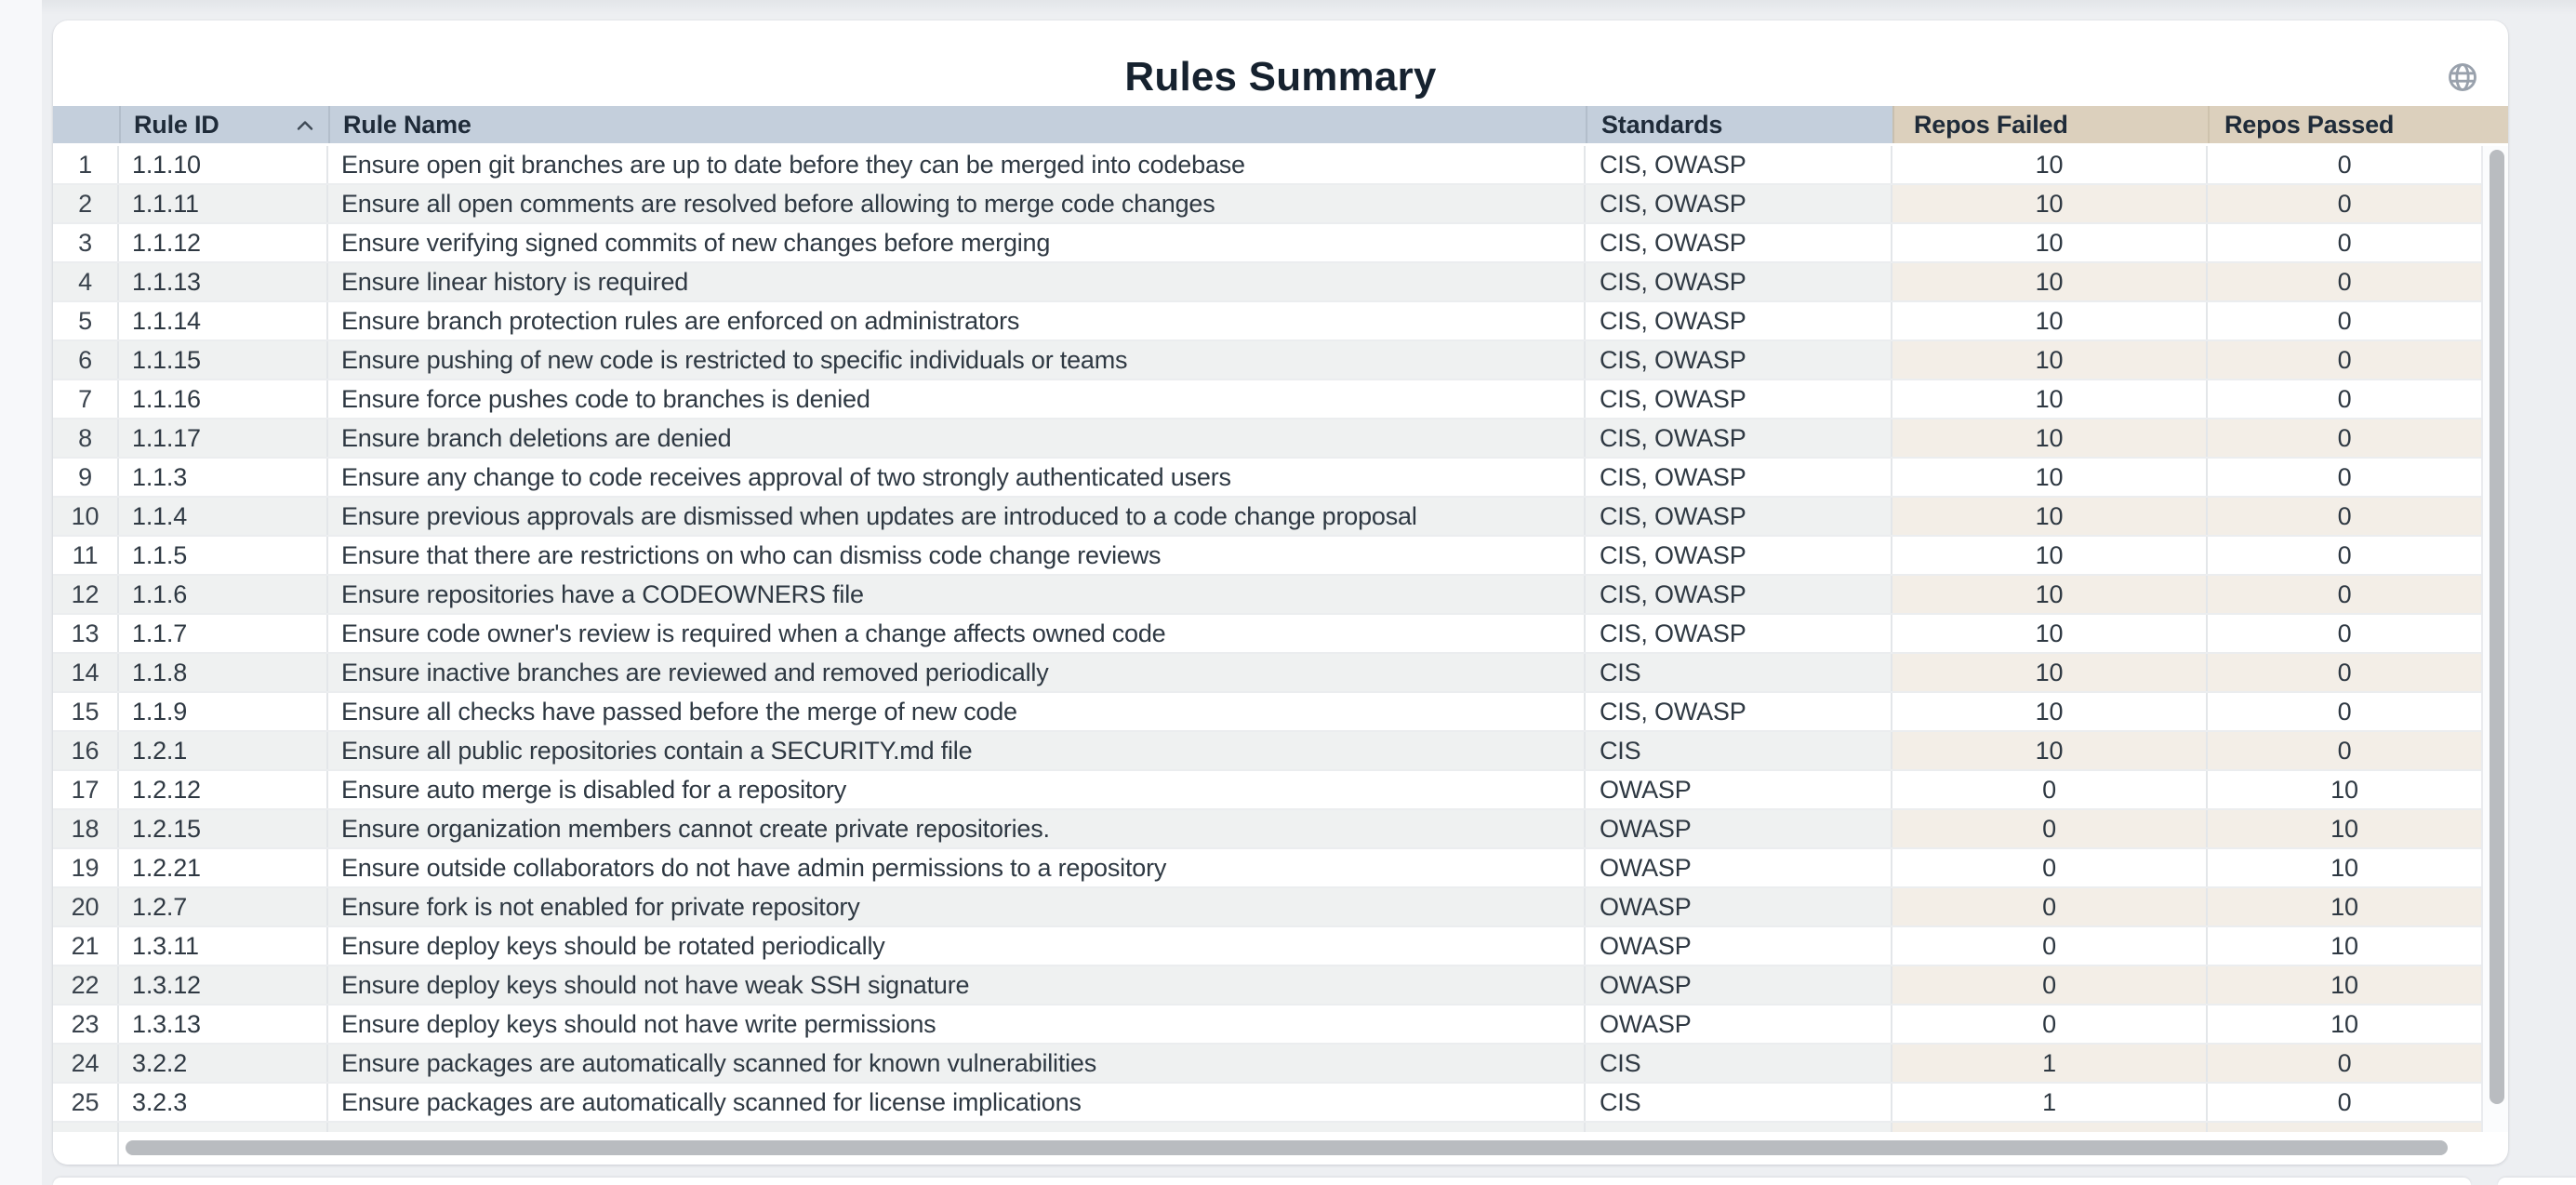 This screenshot has width=2576, height=1185. Describe the element at coordinates (223, 985) in the screenshot. I see `cell-rule-id: 1.3.12` at that location.